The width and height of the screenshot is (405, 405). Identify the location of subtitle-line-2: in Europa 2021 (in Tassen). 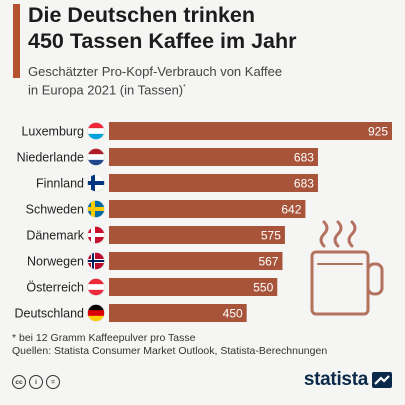
(106, 90).